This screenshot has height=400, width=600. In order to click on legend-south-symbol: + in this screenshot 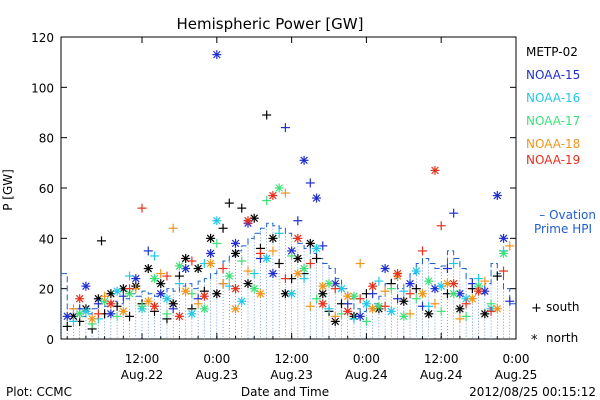, I will do `click(536, 308)`.